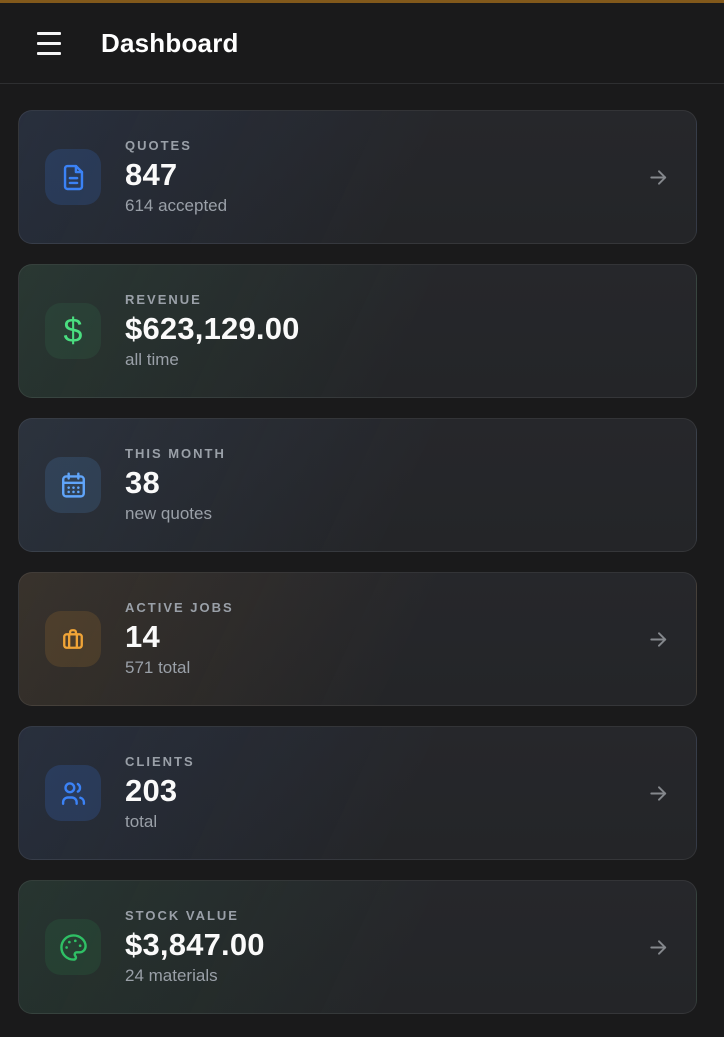 The image size is (724, 1037). What do you see at coordinates (49, 43) in the screenshot?
I see `hamburger-menu-icon` at bounding box center [49, 43].